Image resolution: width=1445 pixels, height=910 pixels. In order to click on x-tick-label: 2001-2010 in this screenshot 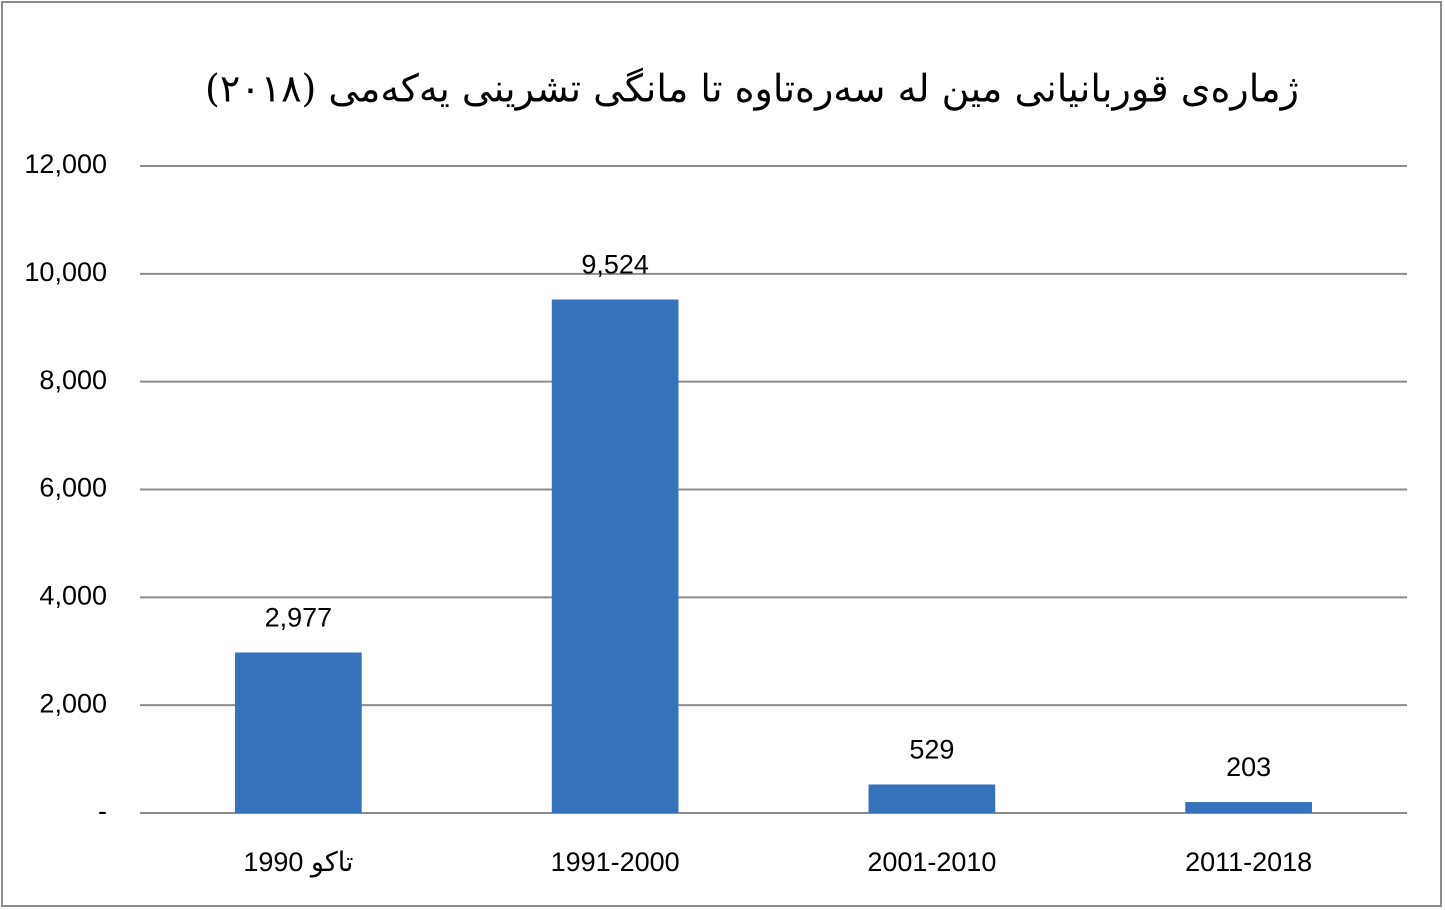, I will do `click(931, 862)`.